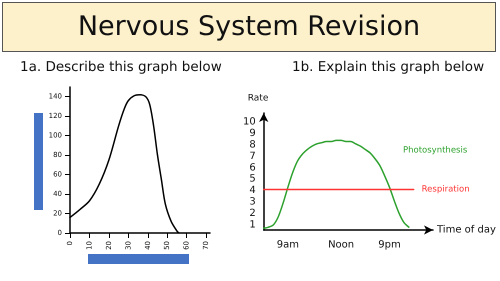  What do you see at coordinates (446, 189) in the screenshot?
I see `series-label: Respiration` at bounding box center [446, 189].